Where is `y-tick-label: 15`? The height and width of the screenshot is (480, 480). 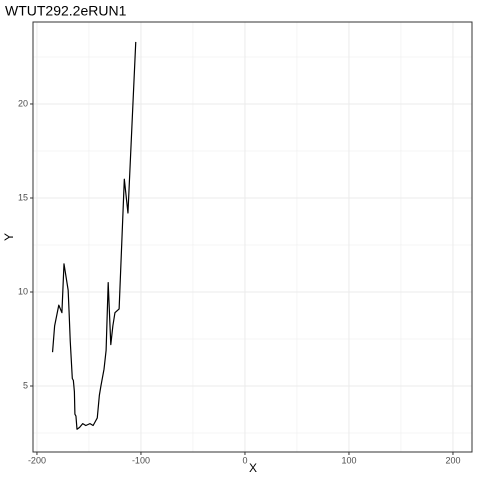
y-tick-label: 15 is located at coordinates (23, 197).